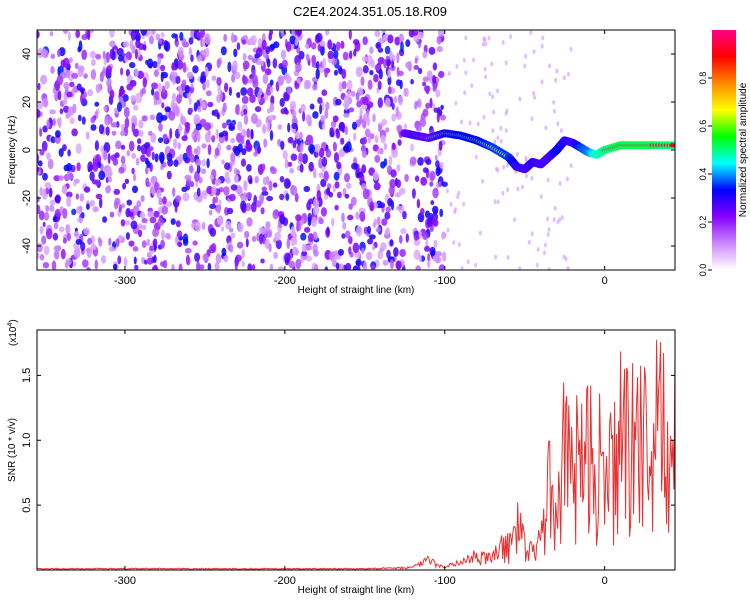 The height and width of the screenshot is (600, 750). What do you see at coordinates (27, 198) in the screenshot?
I see `spectrogram-y-tick-label: -20` at bounding box center [27, 198].